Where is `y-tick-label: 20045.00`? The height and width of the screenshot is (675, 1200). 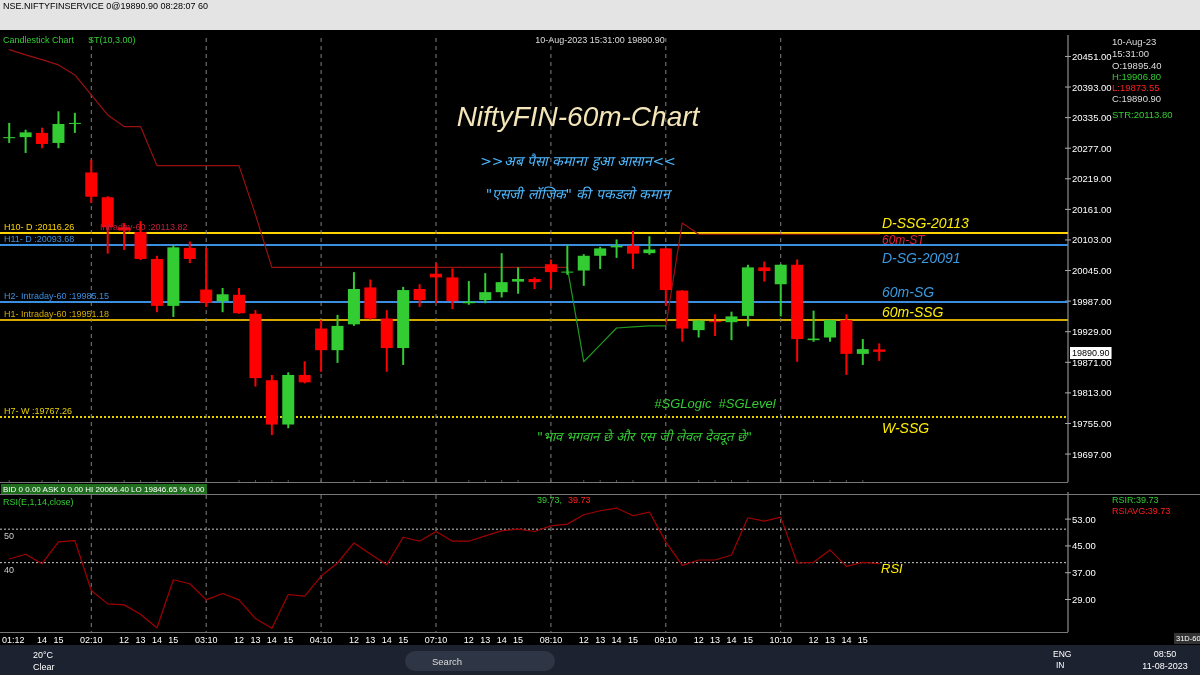
y-tick-label: 20045.00 is located at coordinates (1092, 271).